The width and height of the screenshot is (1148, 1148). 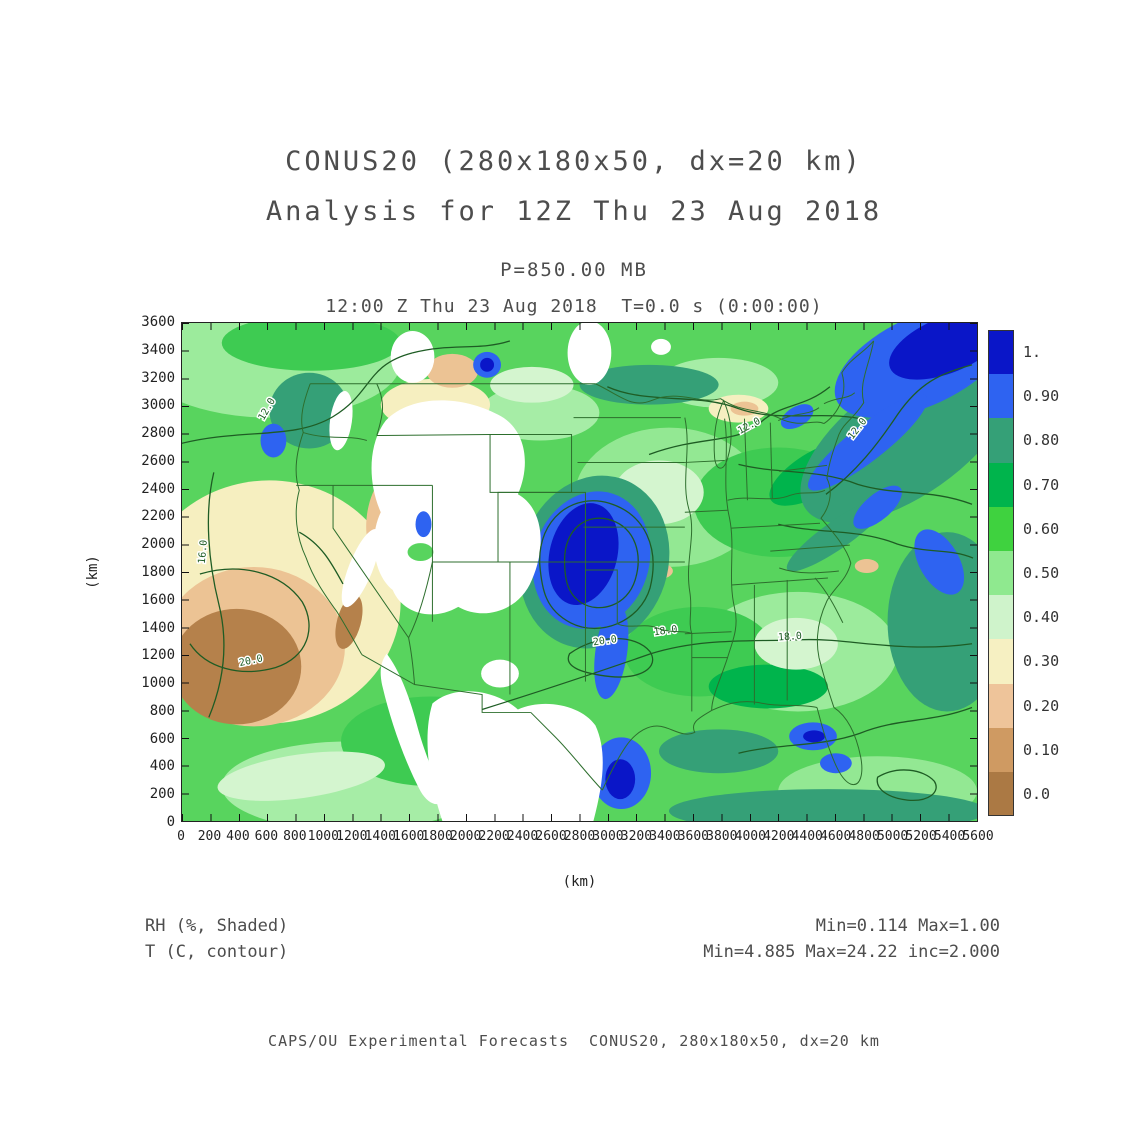 I want to click on y-tick-label: 1000, so click(x=158, y=683).